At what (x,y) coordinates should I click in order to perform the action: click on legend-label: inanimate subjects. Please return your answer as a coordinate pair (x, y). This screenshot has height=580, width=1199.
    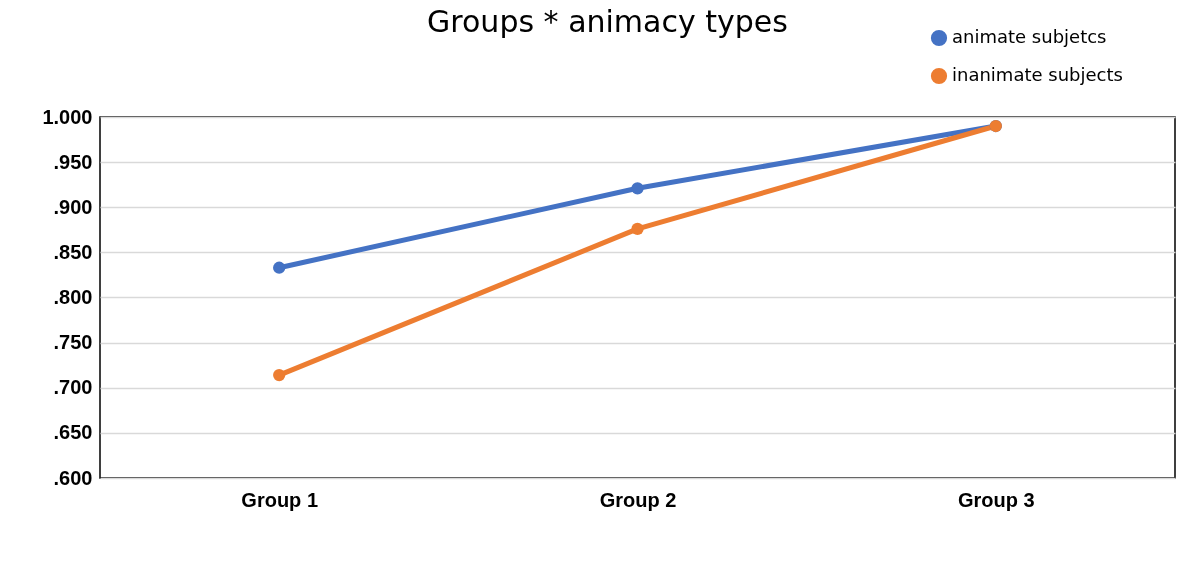
    Looking at the image, I should click on (1037, 74).